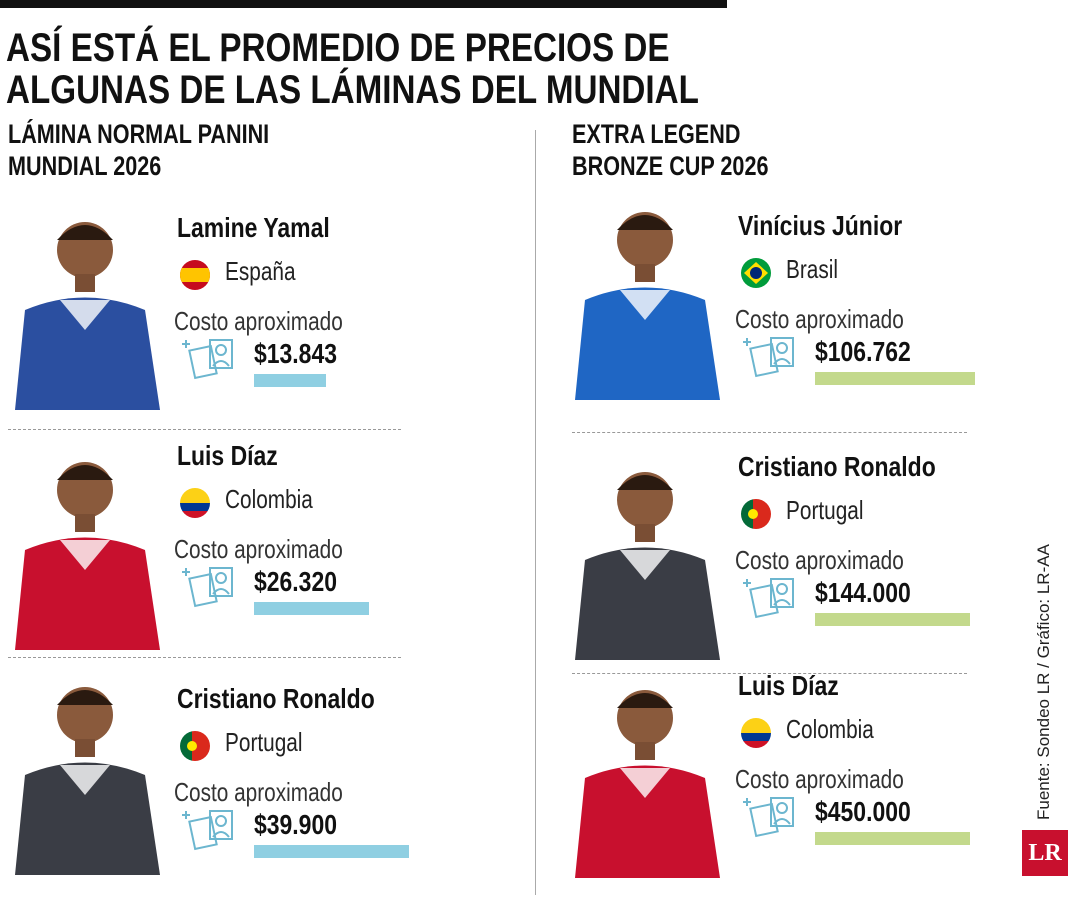 This screenshot has width=1080, height=900. Describe the element at coordinates (656, 134) in the screenshot. I see `column-title: EXTRA LEGEND` at that location.